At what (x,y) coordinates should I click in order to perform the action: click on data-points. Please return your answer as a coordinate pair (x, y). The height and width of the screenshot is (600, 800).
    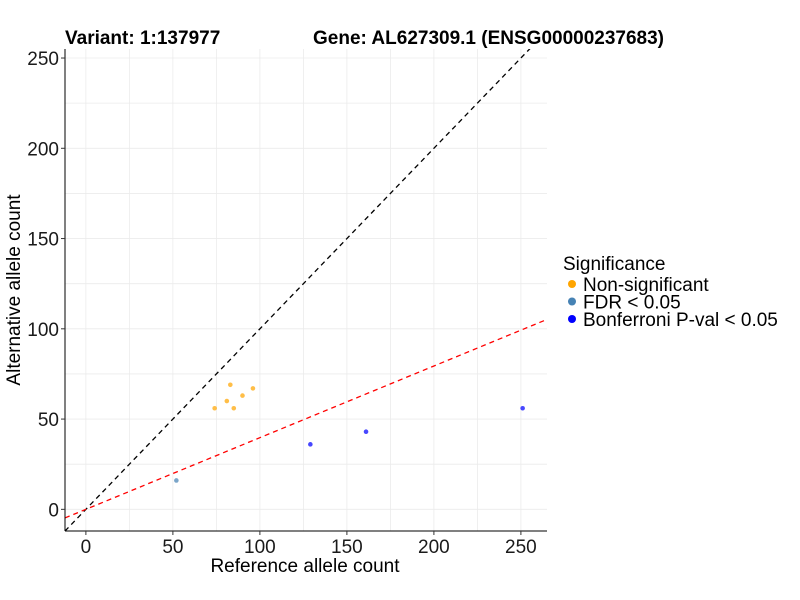
    Looking at the image, I should click on (349, 432).